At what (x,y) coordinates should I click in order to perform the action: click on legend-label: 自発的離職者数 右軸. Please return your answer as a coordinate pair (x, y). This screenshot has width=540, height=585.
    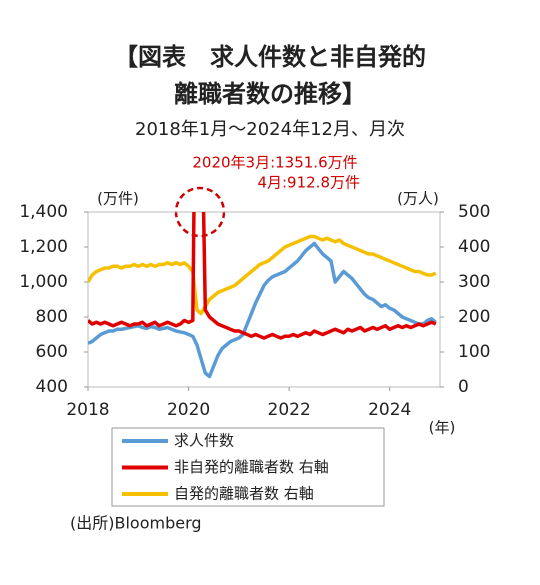
    Looking at the image, I should click on (244, 494).